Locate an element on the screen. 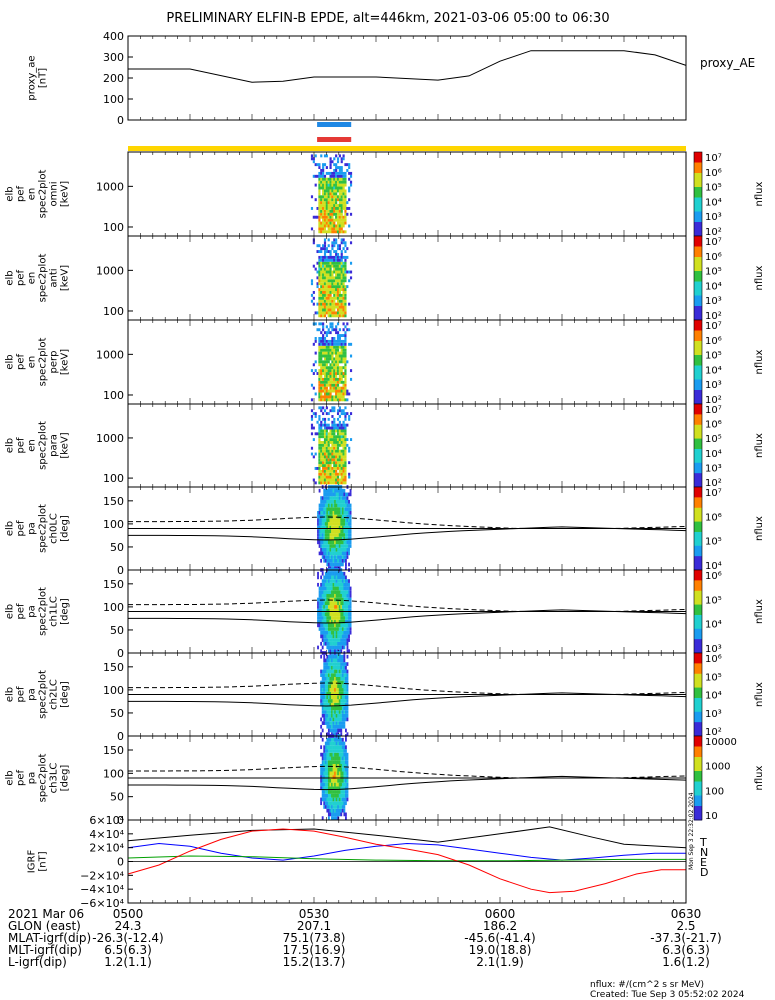 The image size is (775, 1000). y-axis-label-line: [keV] is located at coordinates (65, 278).